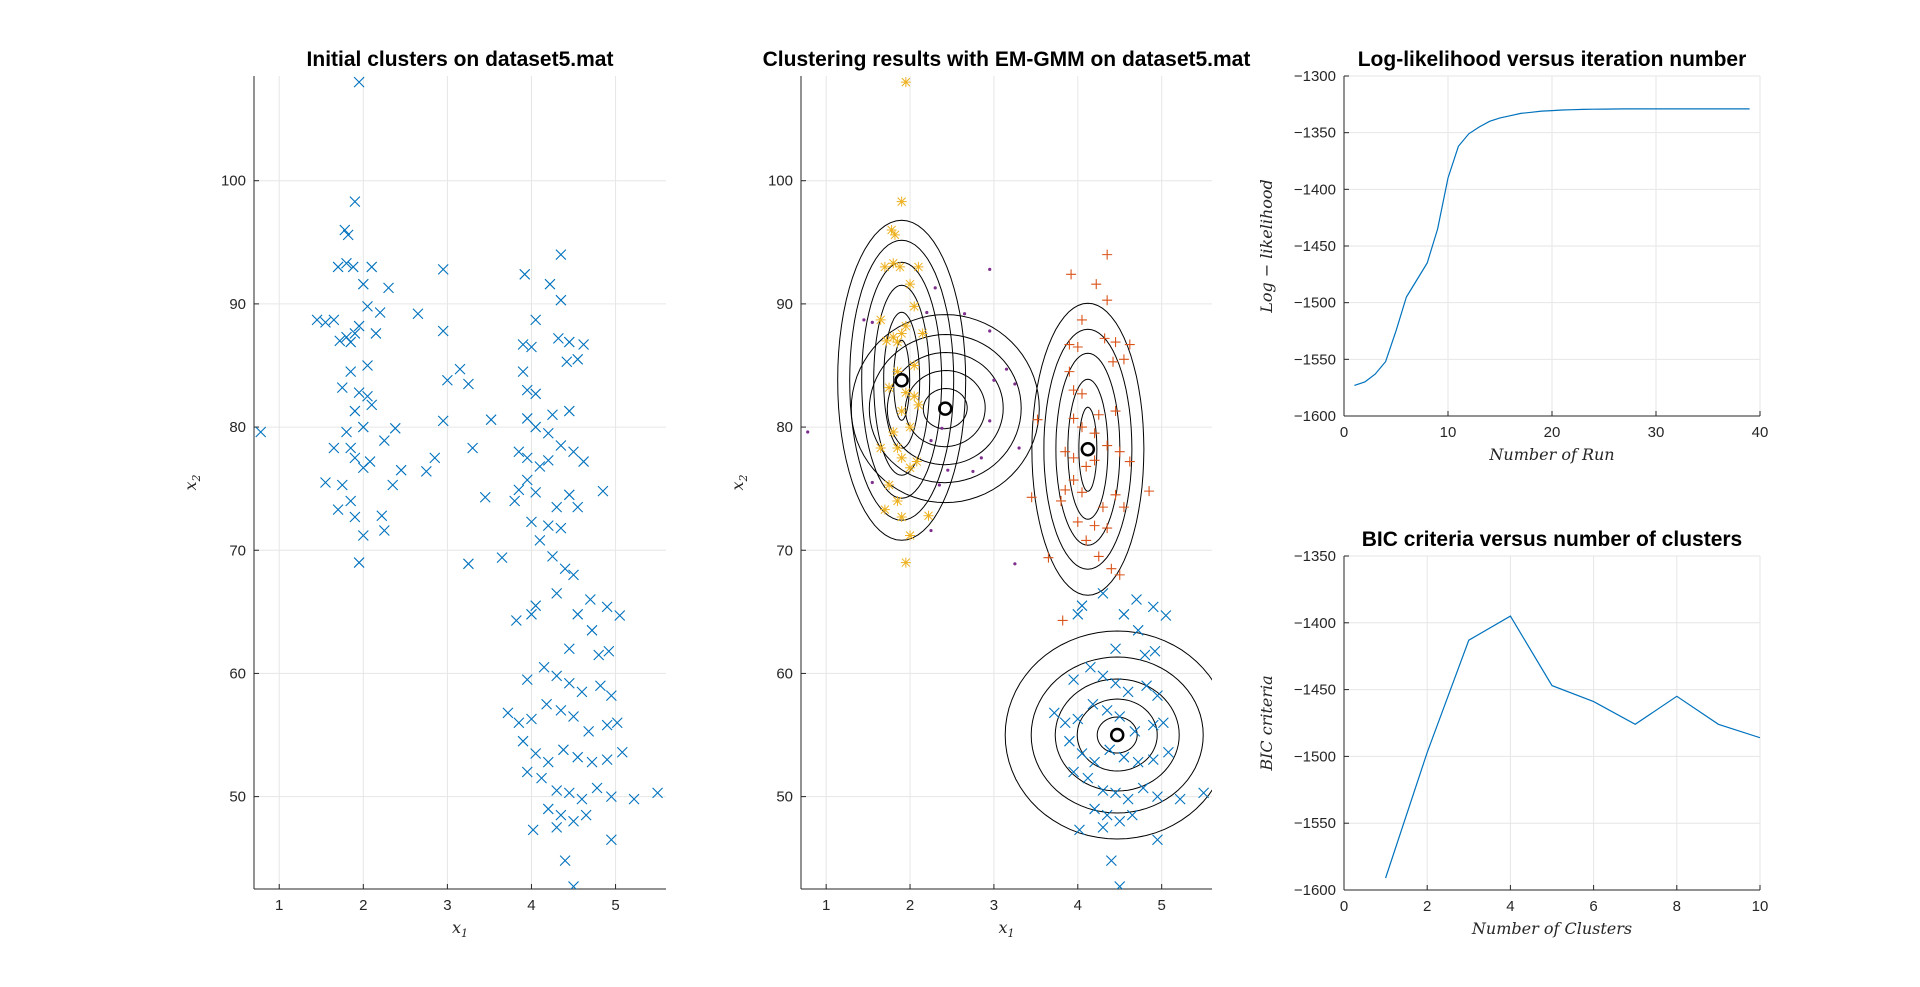  I want to click on y-axis-label-main: x, so click(737, 485).